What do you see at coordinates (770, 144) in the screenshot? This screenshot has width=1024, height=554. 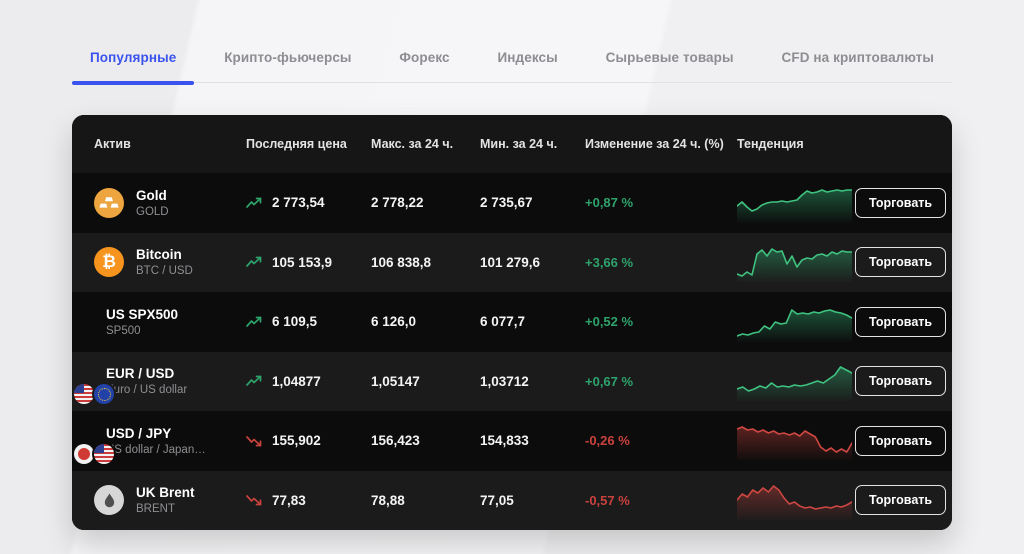 I see `header-trend: Тенденция` at bounding box center [770, 144].